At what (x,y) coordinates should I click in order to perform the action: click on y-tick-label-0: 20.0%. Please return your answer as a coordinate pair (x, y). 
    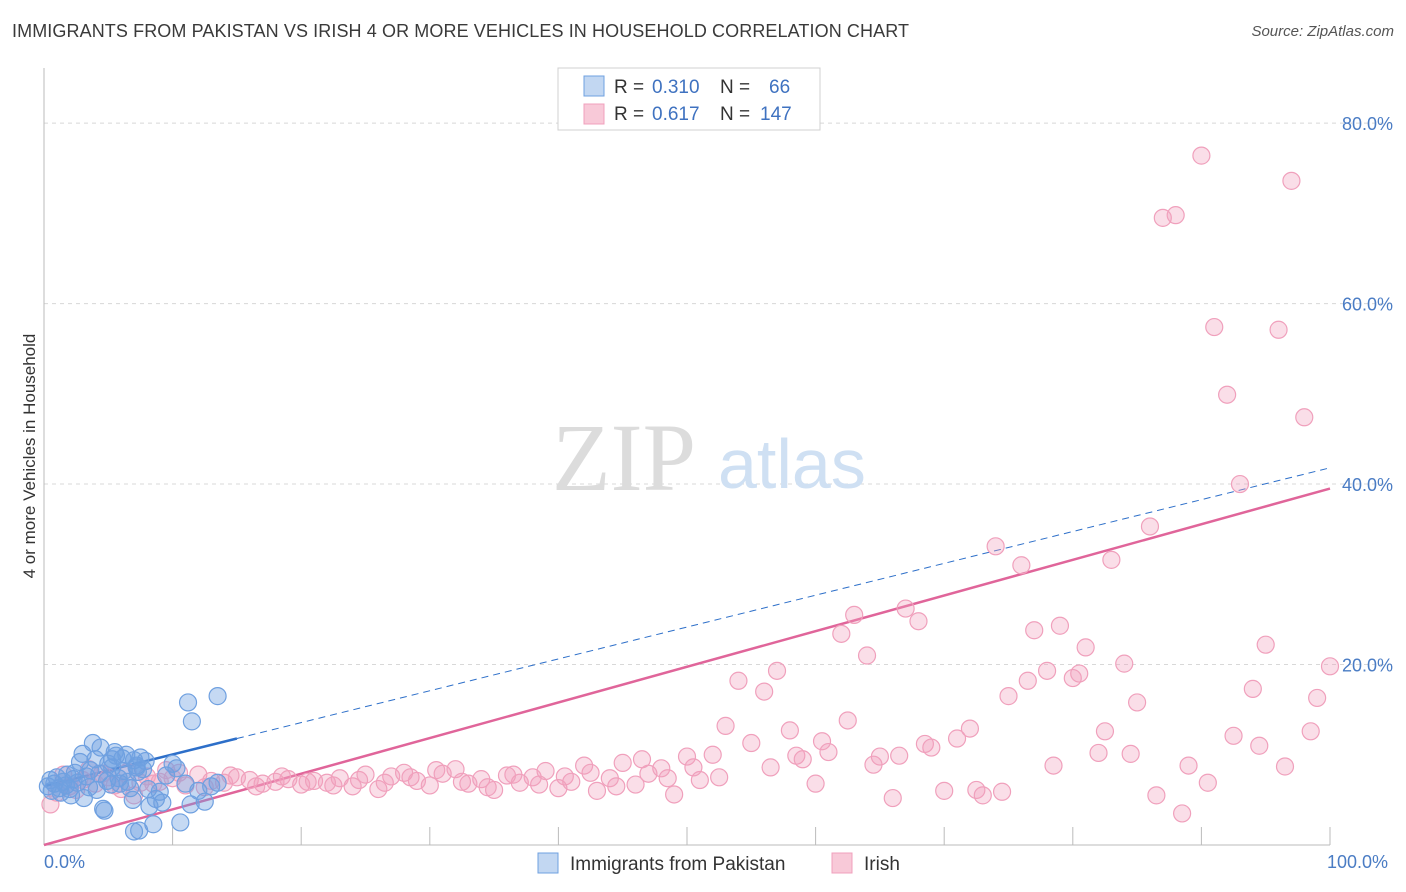
    Looking at the image, I should click on (1367, 666).